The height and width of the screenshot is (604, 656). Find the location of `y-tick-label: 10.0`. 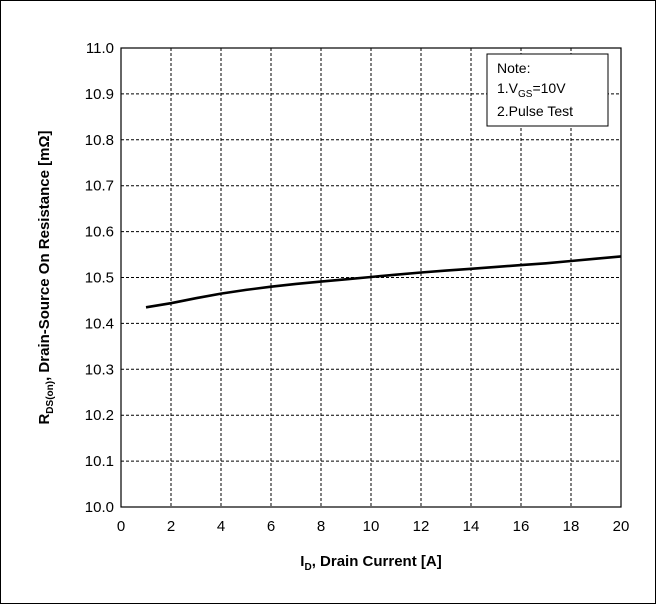

y-tick-label: 10.0 is located at coordinates (99, 507).